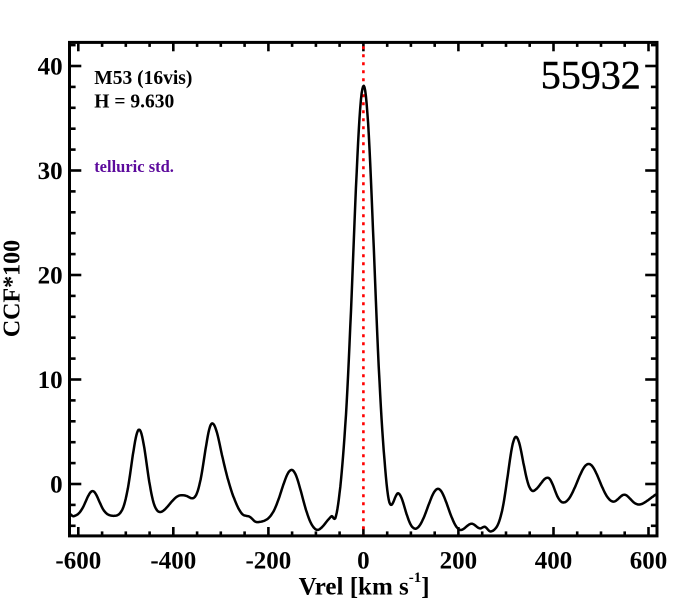  I want to click on svg-text: 30, so click(50, 171).